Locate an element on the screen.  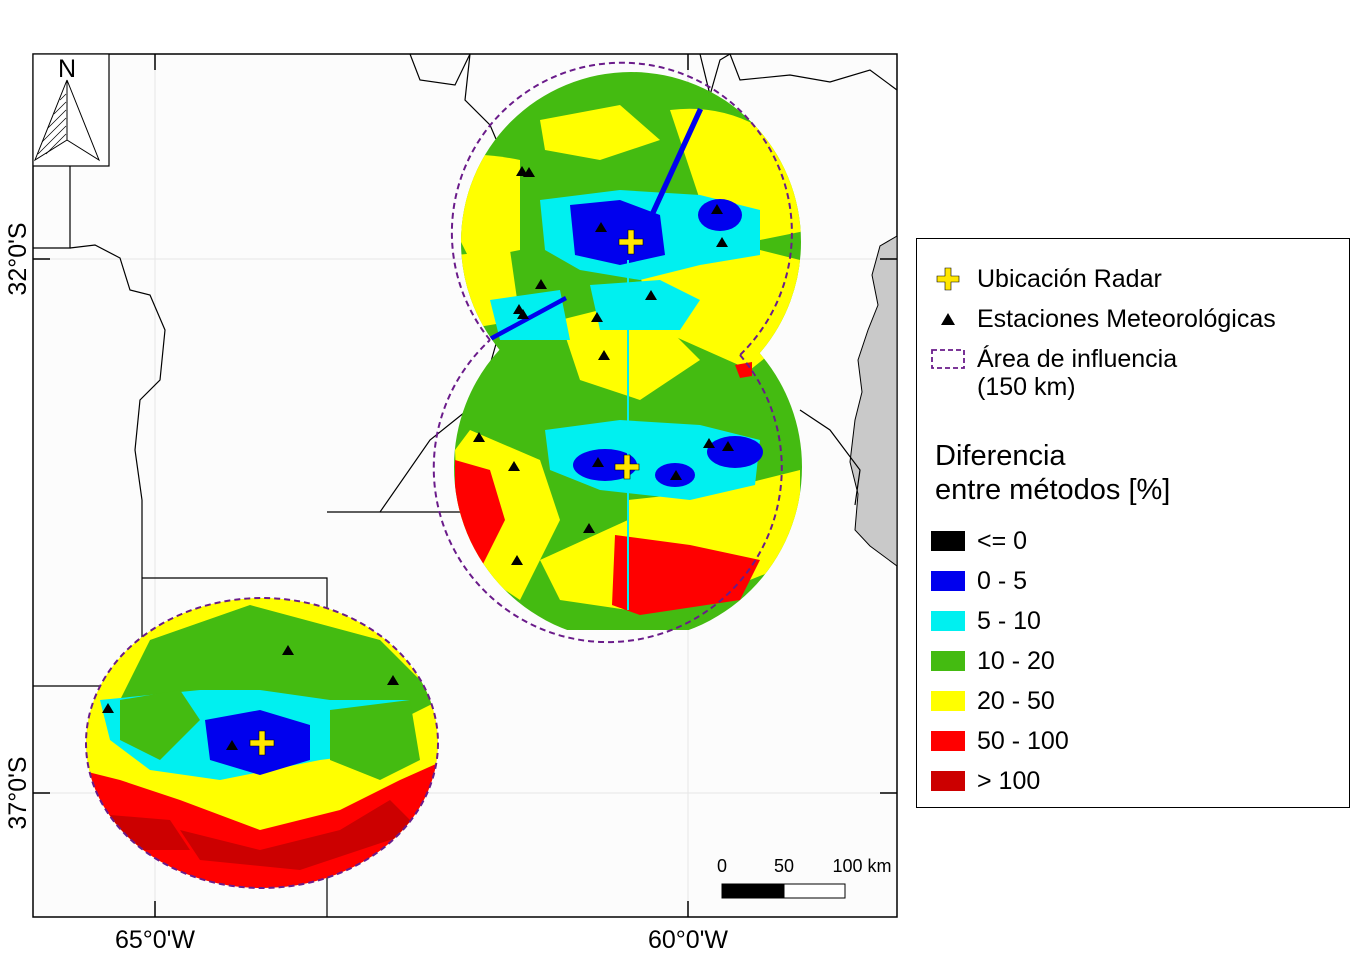
scale-tick-0: 0 is located at coordinates (722, 866).